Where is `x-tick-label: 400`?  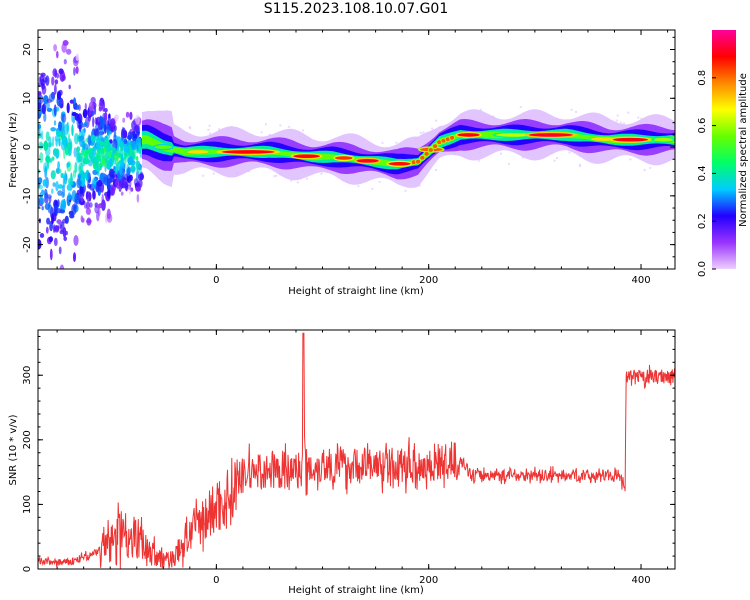 x-tick-label: 400 is located at coordinates (640, 580).